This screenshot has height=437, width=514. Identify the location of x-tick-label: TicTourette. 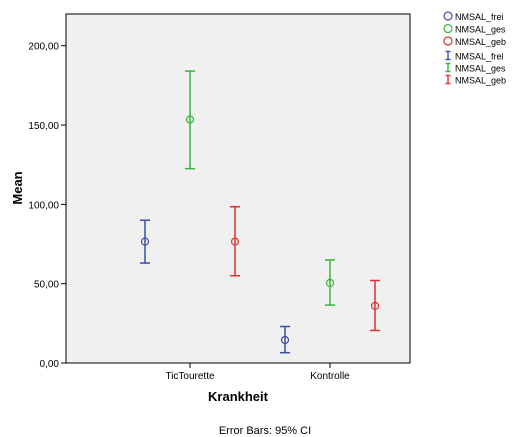
(190, 376).